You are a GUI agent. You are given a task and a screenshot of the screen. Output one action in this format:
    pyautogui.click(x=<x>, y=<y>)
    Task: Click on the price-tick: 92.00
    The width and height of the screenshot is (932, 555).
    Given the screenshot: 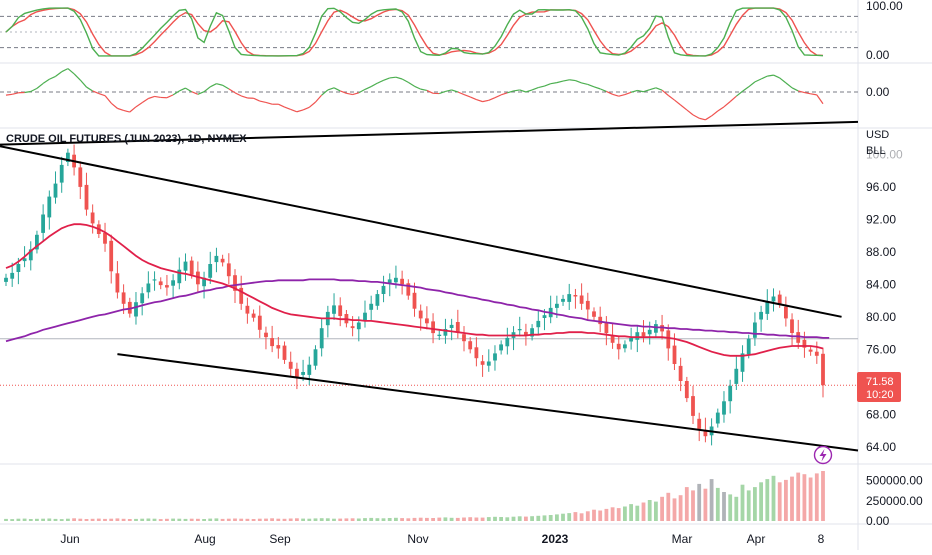 What is the action you would take?
    pyautogui.click(x=881, y=219)
    